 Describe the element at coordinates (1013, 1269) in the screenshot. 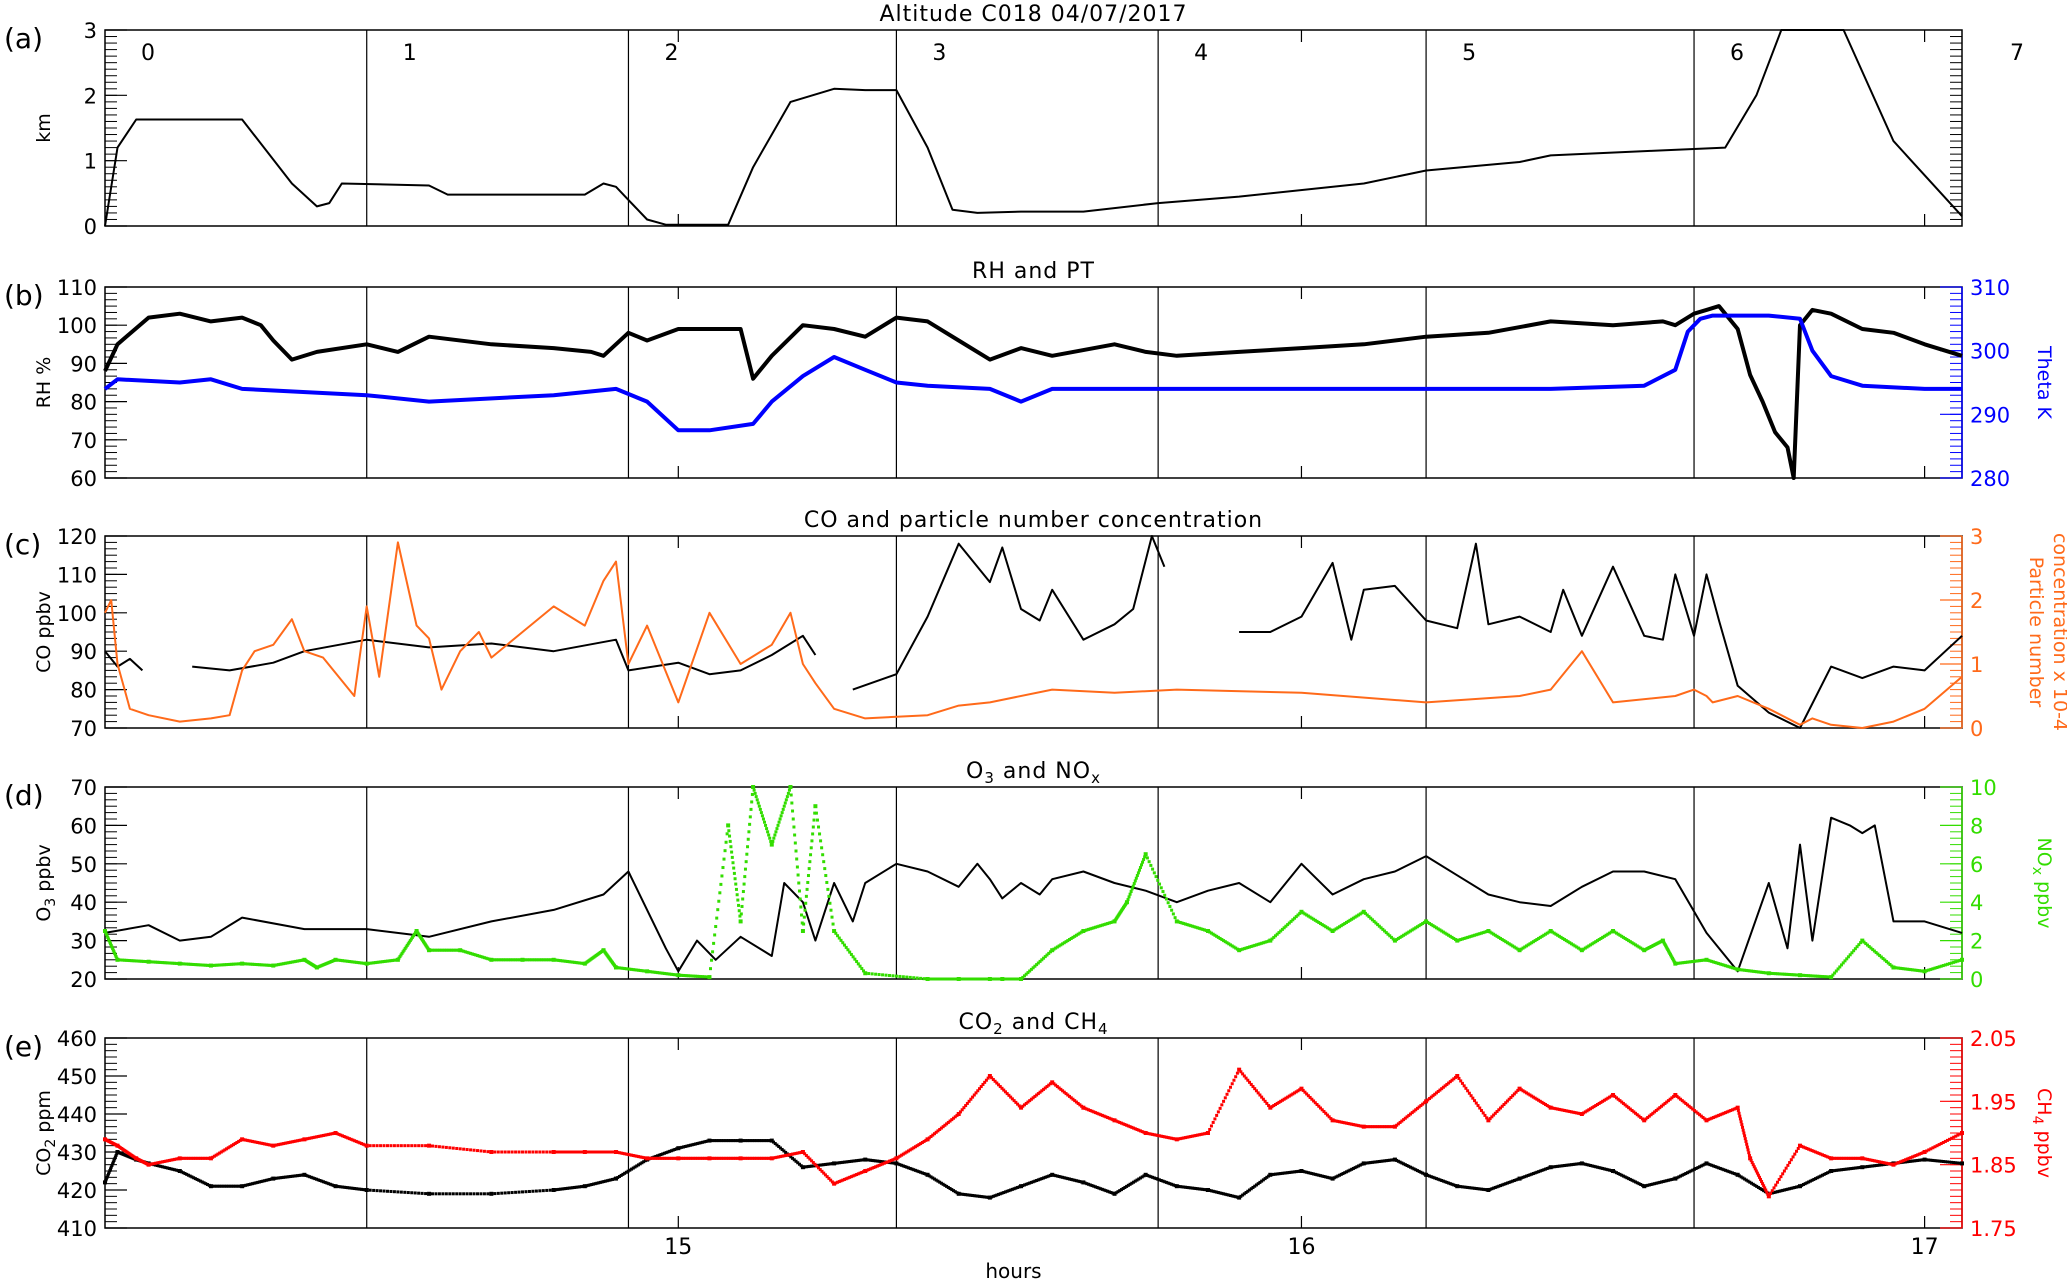

I see `x-axis-label: hours` at that location.